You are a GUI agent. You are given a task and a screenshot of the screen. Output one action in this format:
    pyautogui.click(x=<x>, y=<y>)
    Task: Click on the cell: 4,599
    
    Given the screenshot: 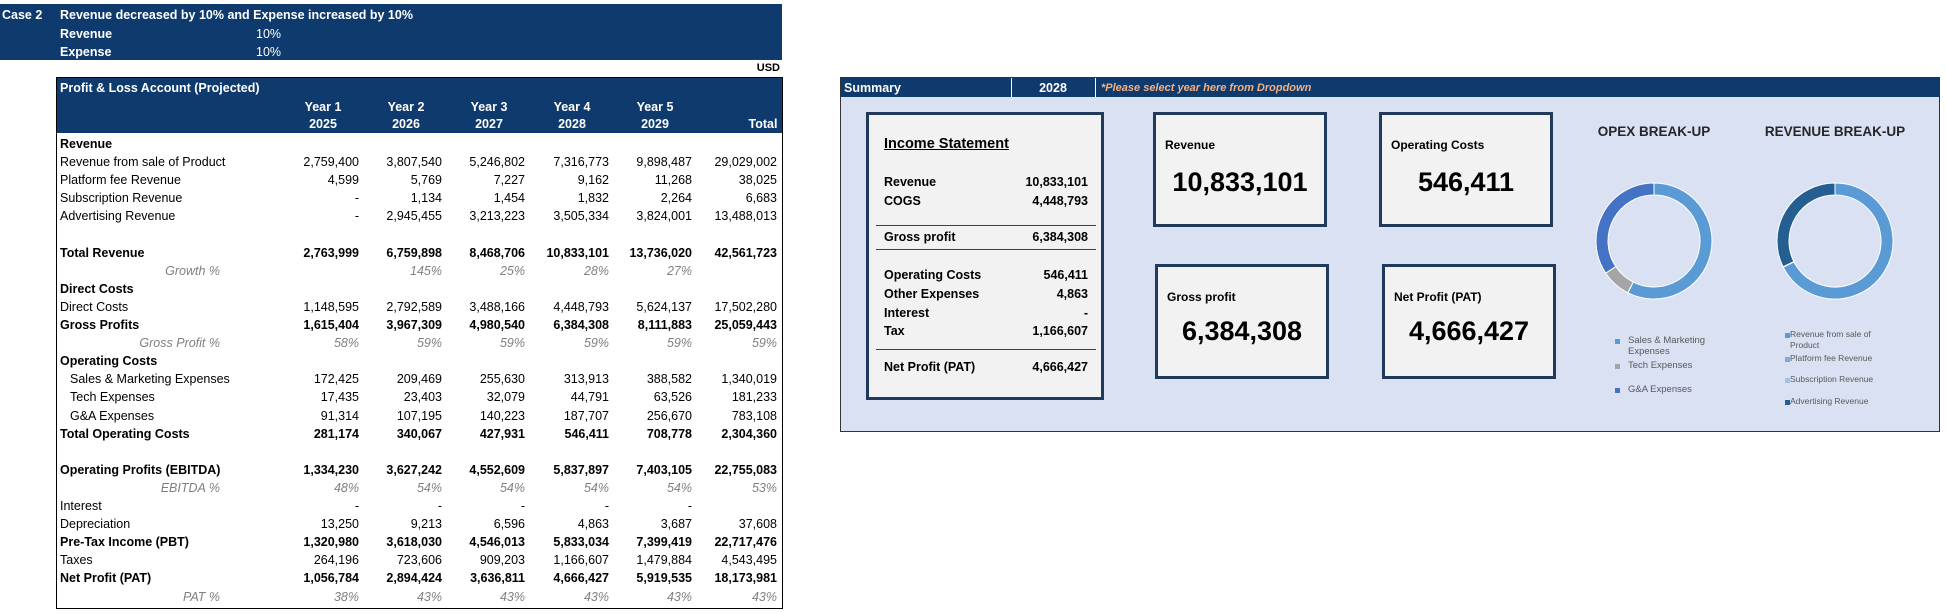 What is the action you would take?
    pyautogui.click(x=343, y=180)
    